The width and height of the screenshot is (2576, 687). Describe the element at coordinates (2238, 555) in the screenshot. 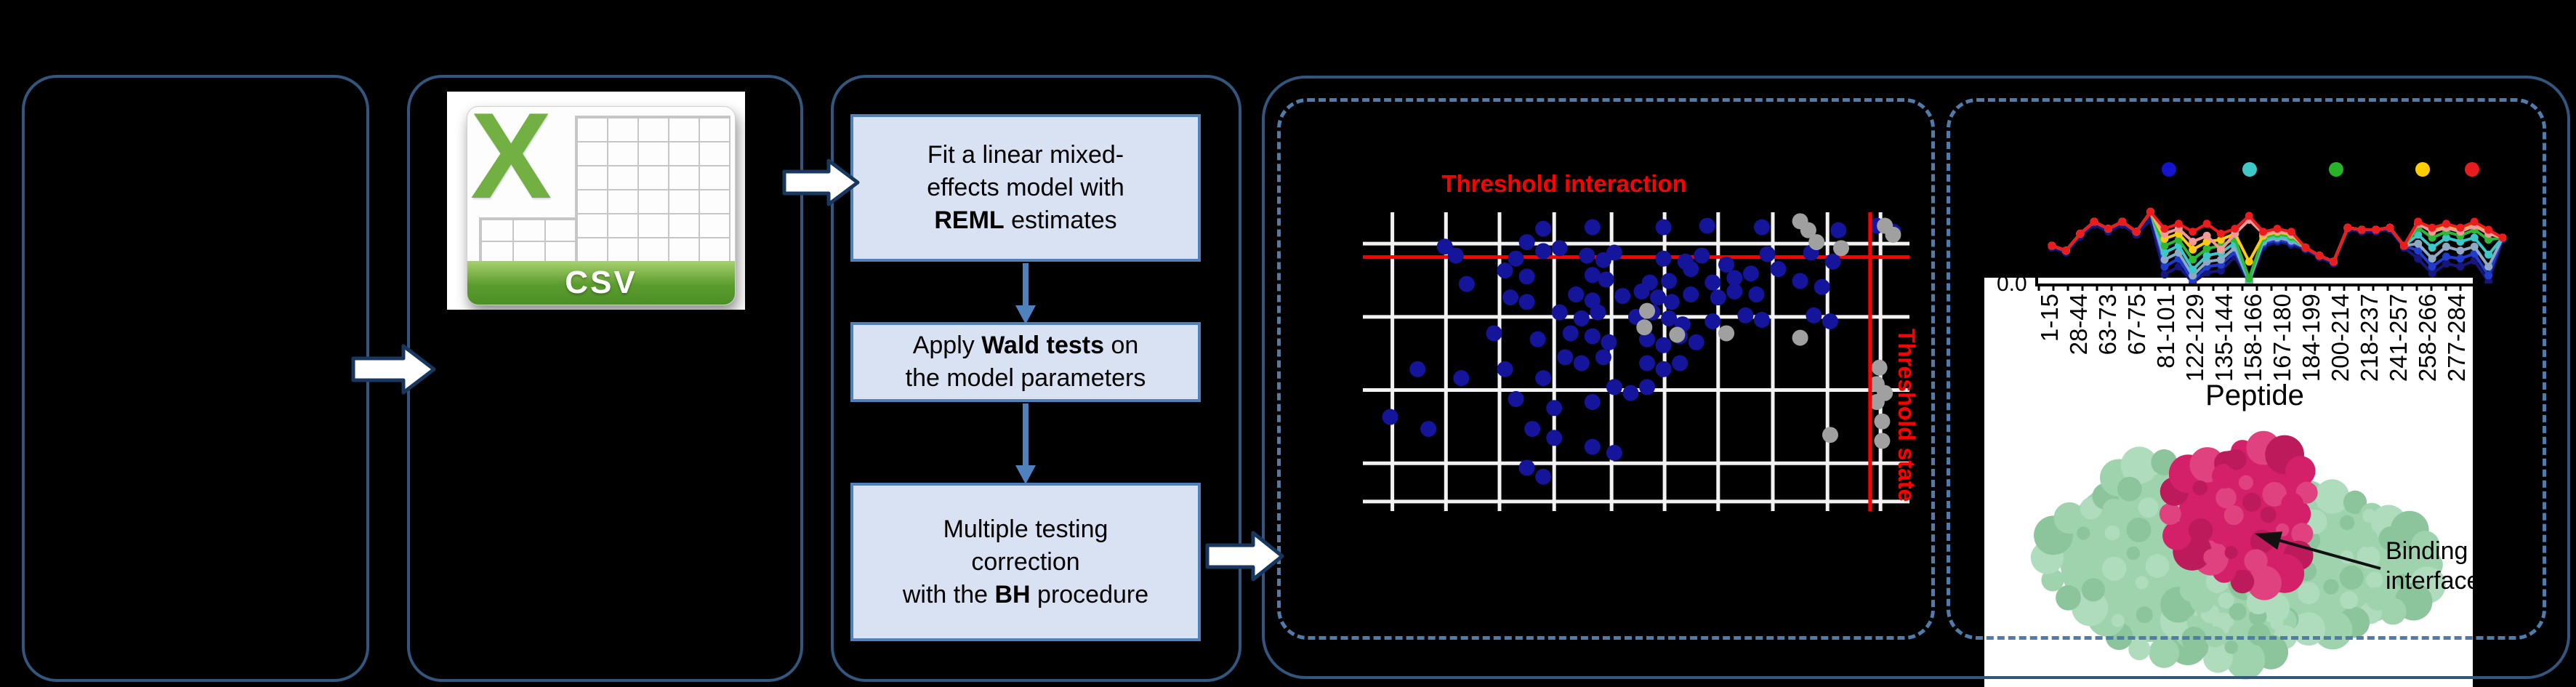

I see `protein-structure-figure` at that location.